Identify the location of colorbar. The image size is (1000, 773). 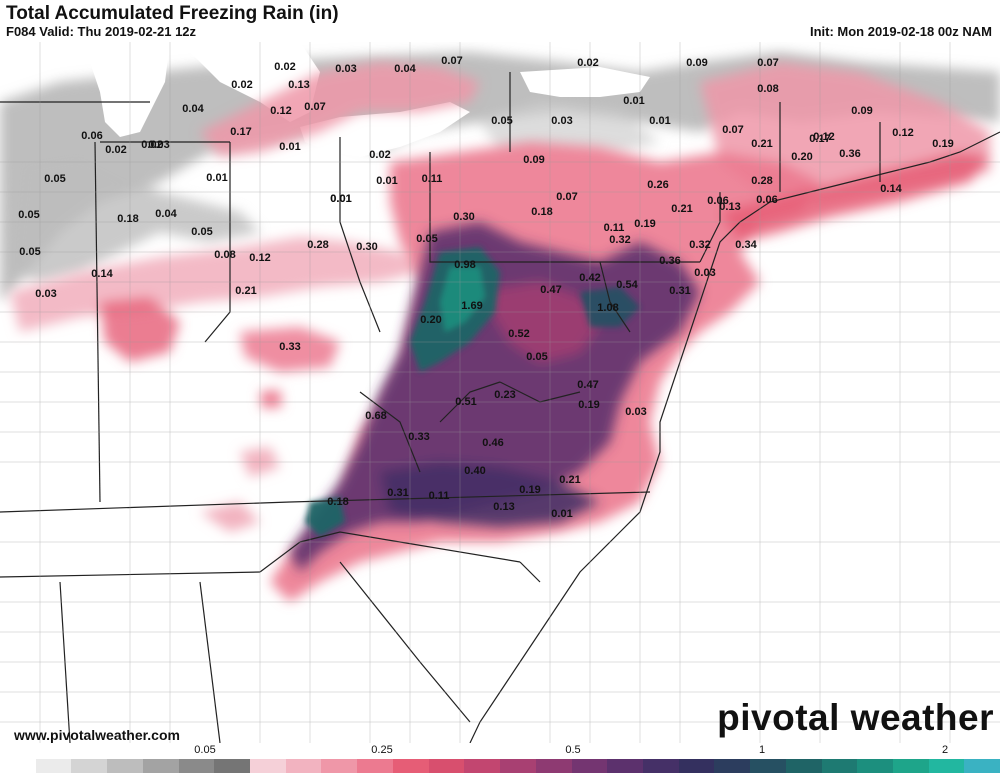
(500, 766).